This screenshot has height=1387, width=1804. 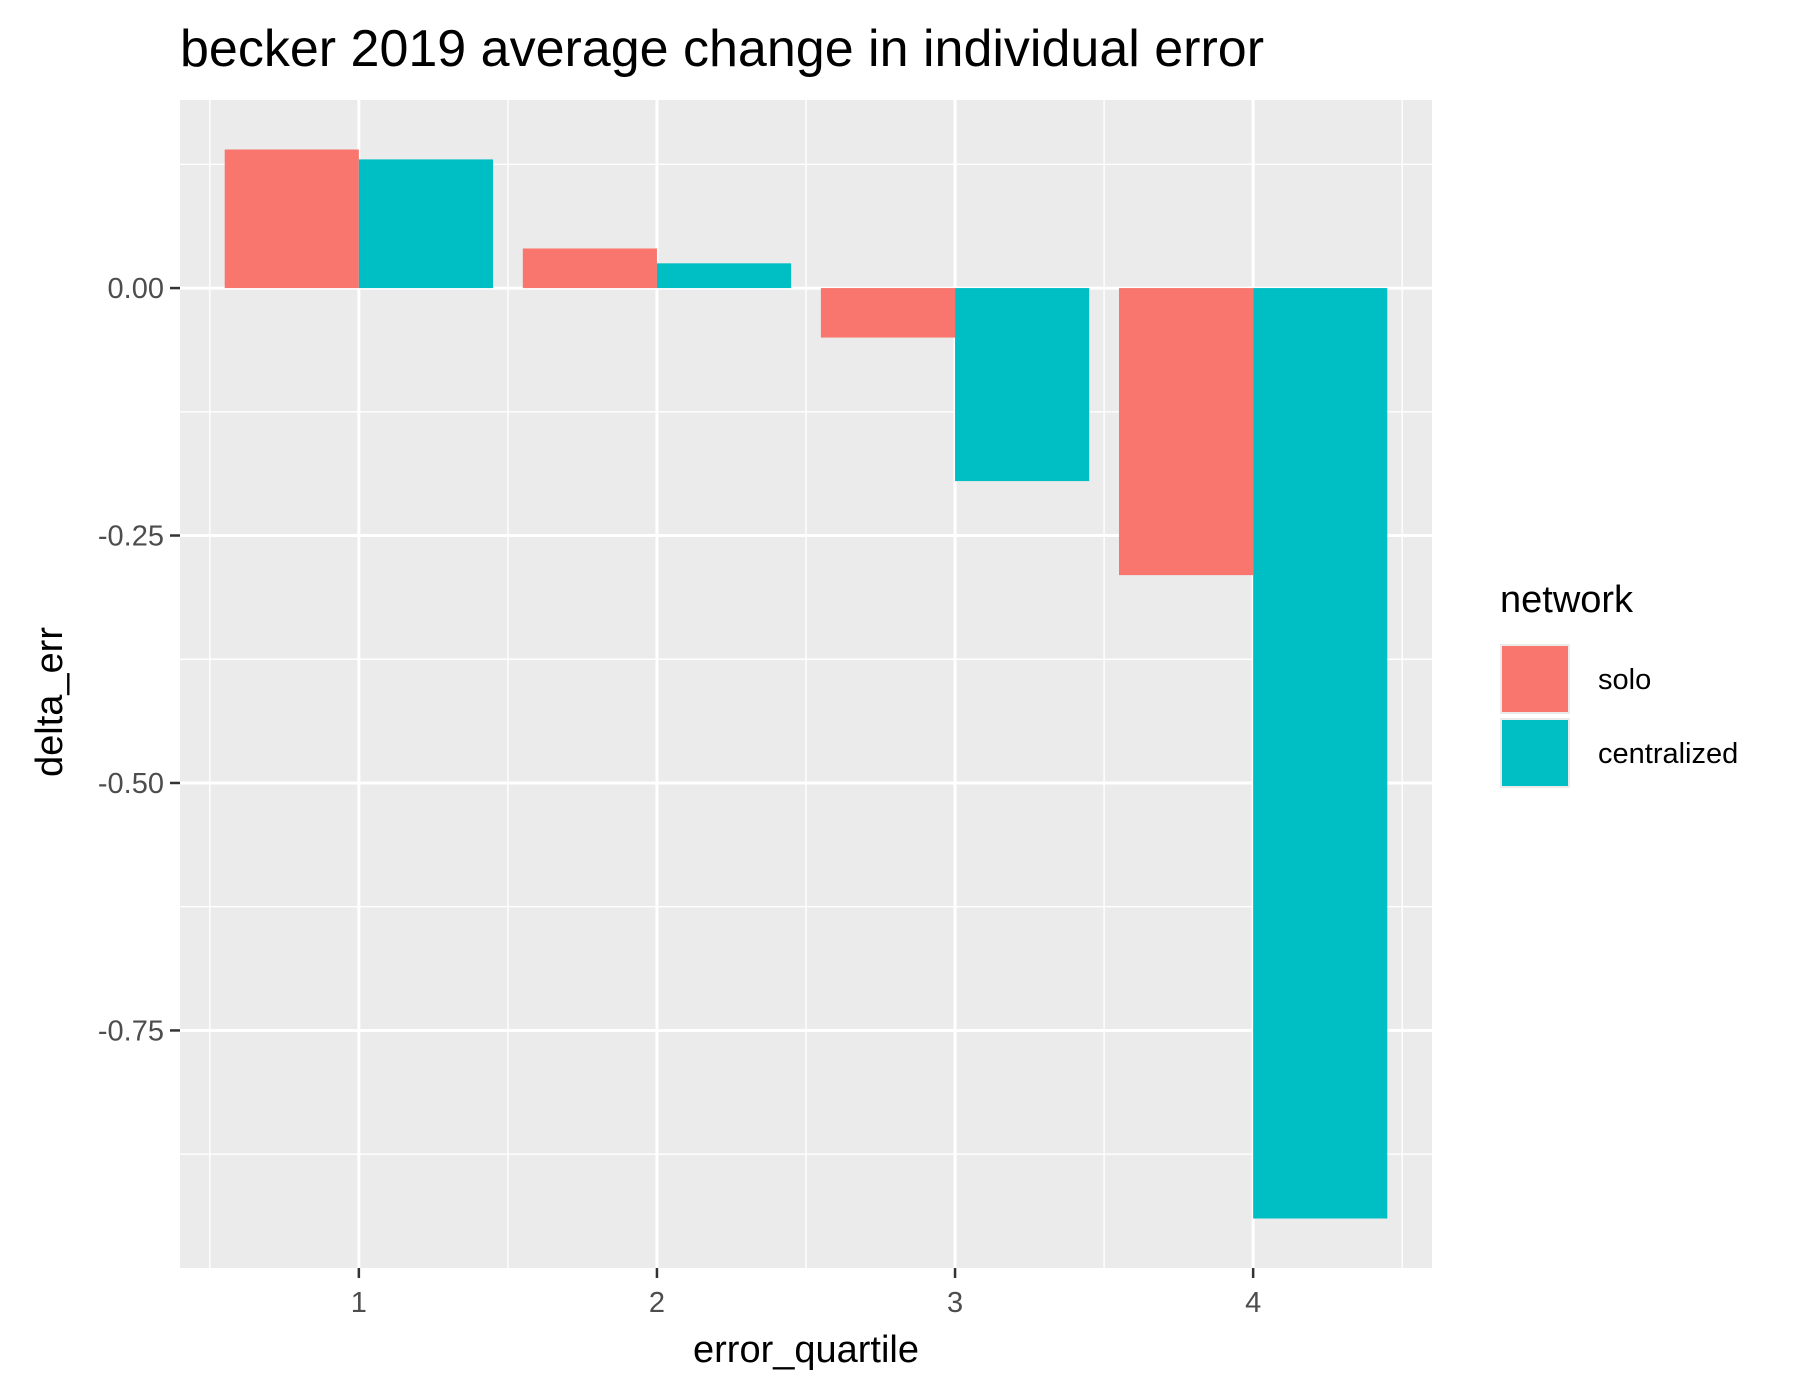 I want to click on legend-label-centralized: centralized, so click(x=1668, y=754).